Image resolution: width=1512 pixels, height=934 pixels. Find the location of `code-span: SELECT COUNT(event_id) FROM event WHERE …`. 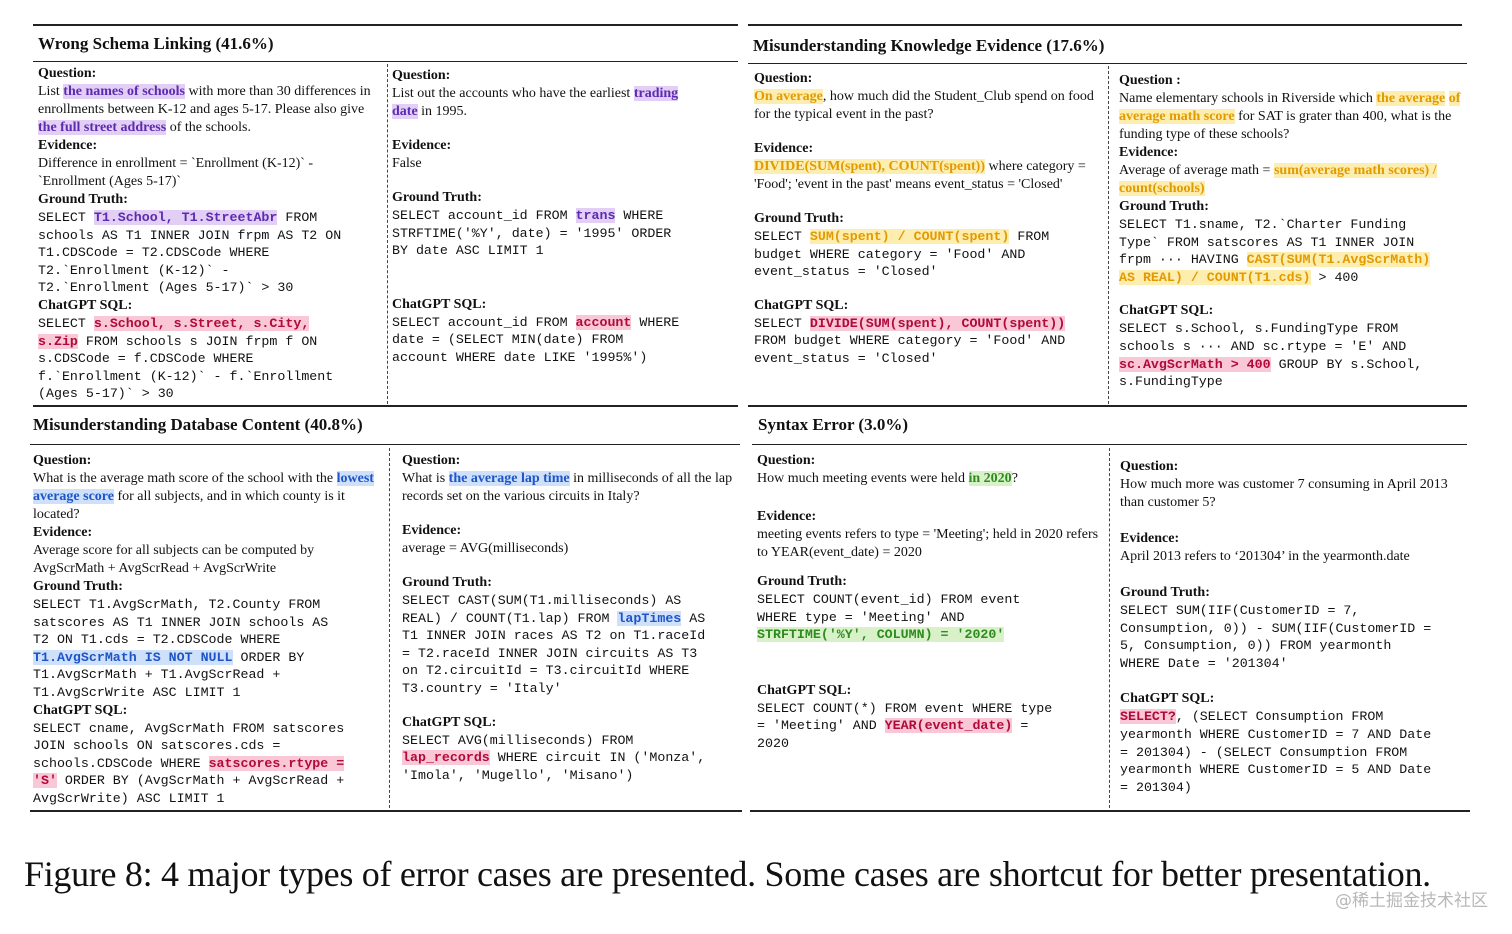

code-span: SELECT COUNT(event_id) FROM event WHERE … is located at coordinates (889, 608).